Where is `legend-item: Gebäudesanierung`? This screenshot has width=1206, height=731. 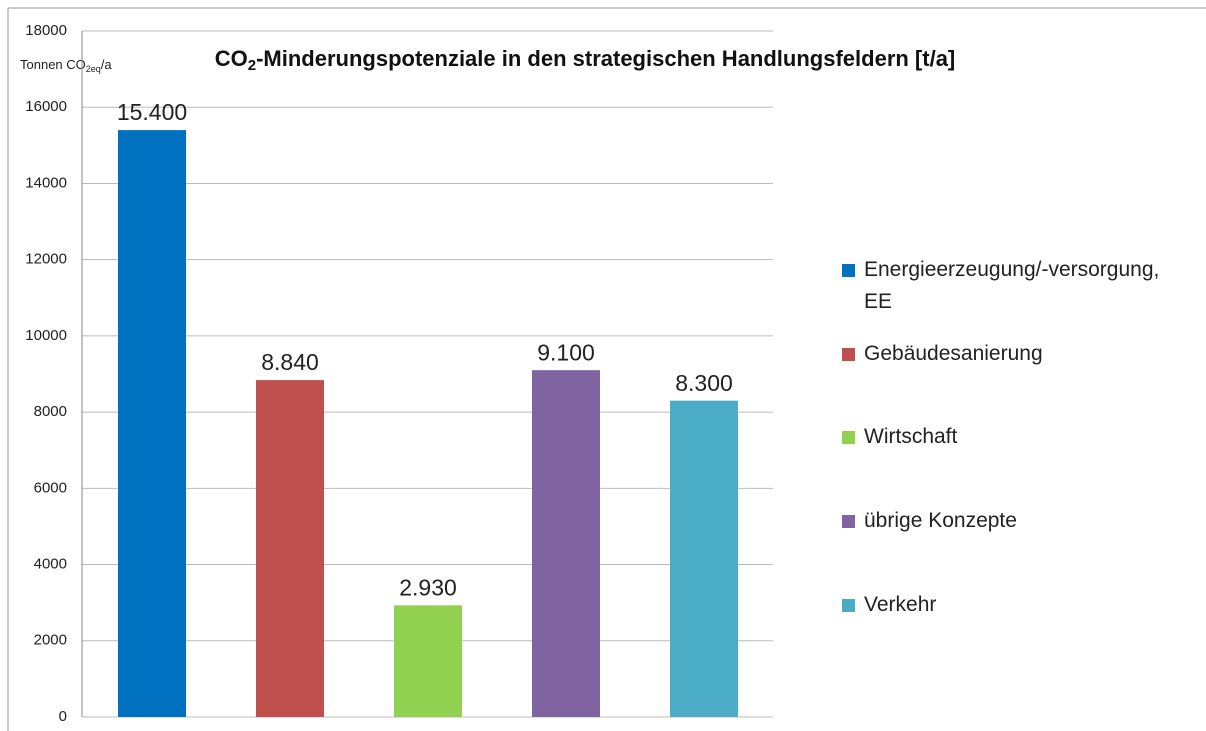 legend-item: Gebäudesanierung is located at coordinates (1013, 356).